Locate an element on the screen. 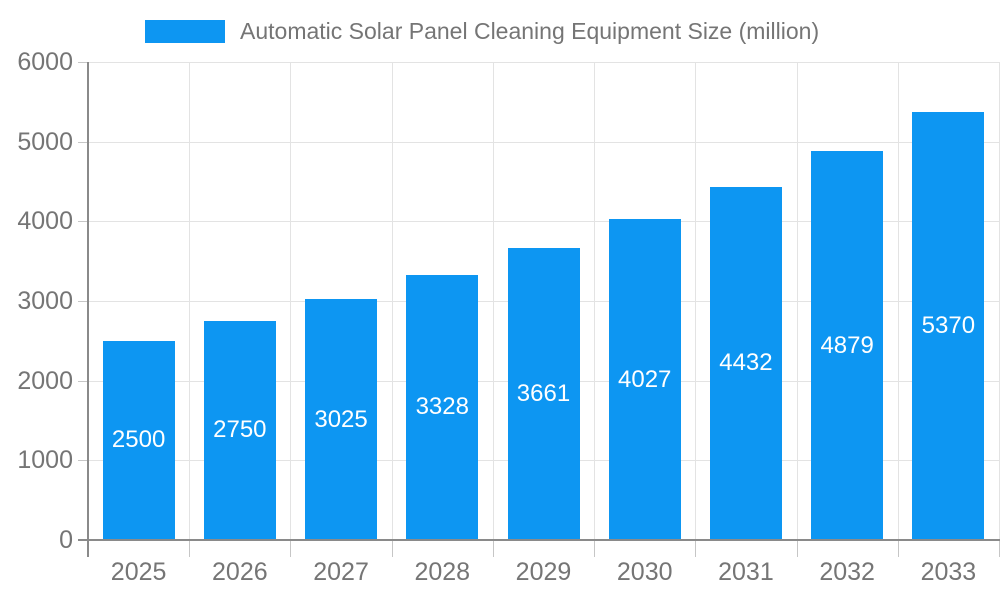 The height and width of the screenshot is (600, 1000). y-tick-label: 2000 is located at coordinates (45, 380).